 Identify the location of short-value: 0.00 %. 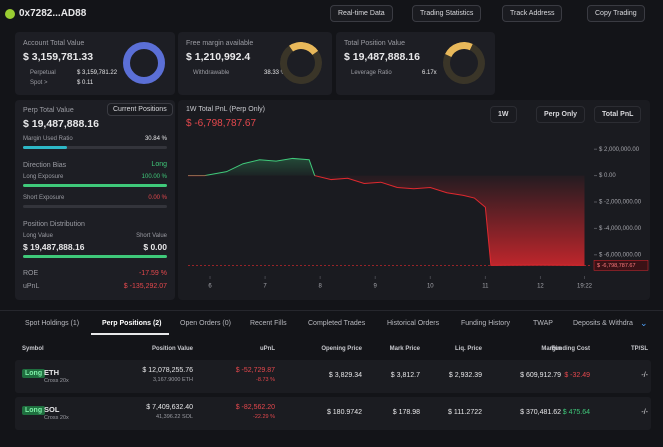
(157, 198).